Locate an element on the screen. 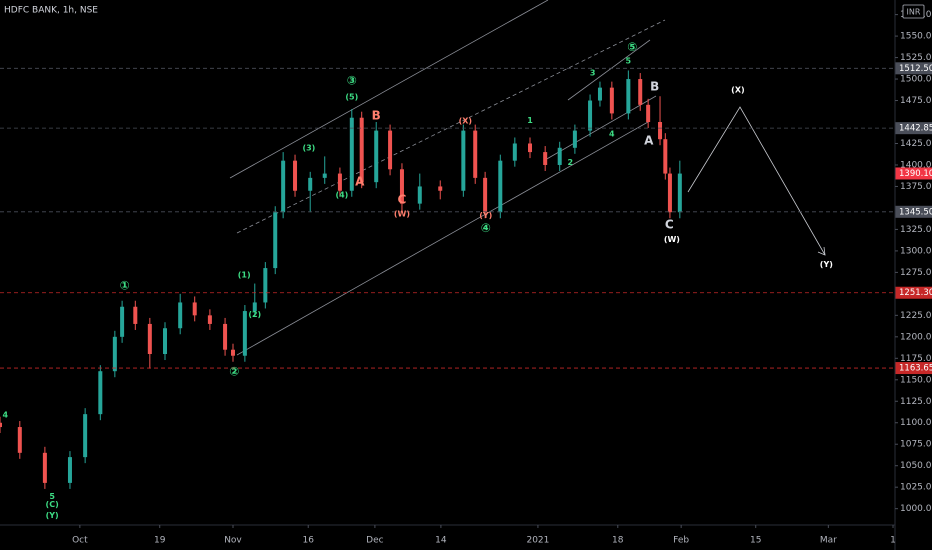  y-tick-label: 1200.00 is located at coordinates (916, 337).